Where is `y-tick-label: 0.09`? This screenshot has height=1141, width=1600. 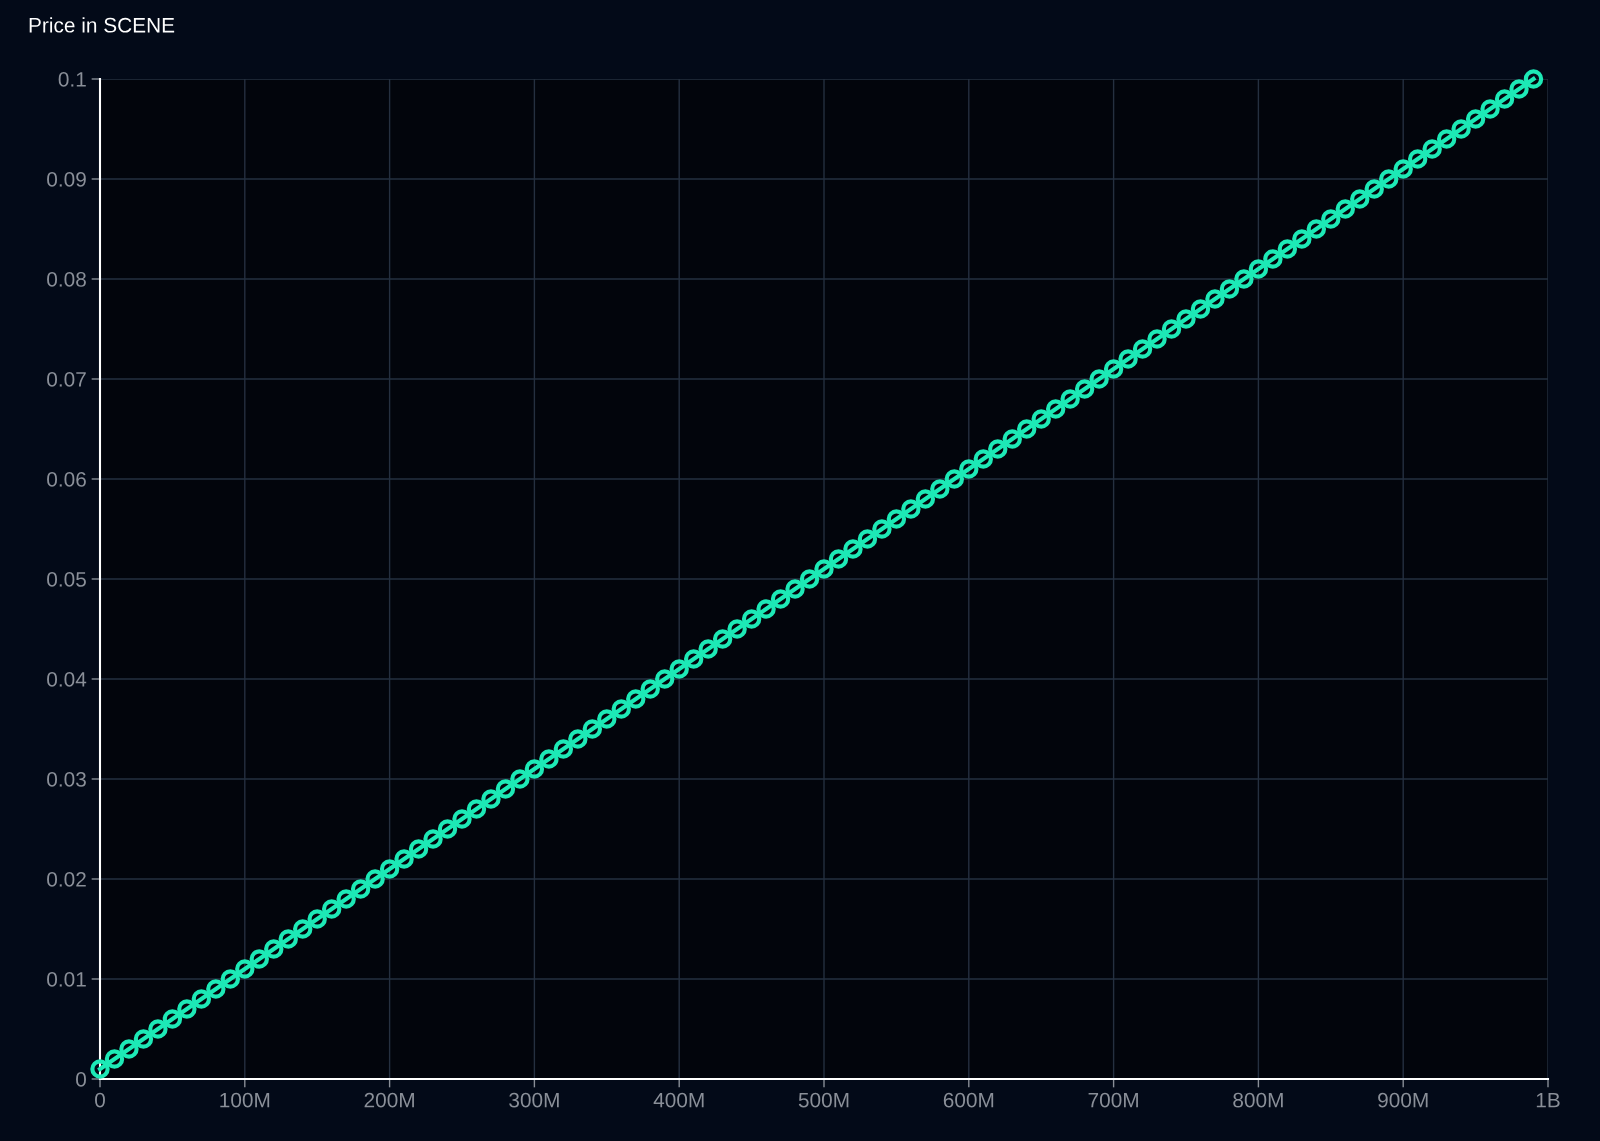
y-tick-label: 0.09 is located at coordinates (66, 179).